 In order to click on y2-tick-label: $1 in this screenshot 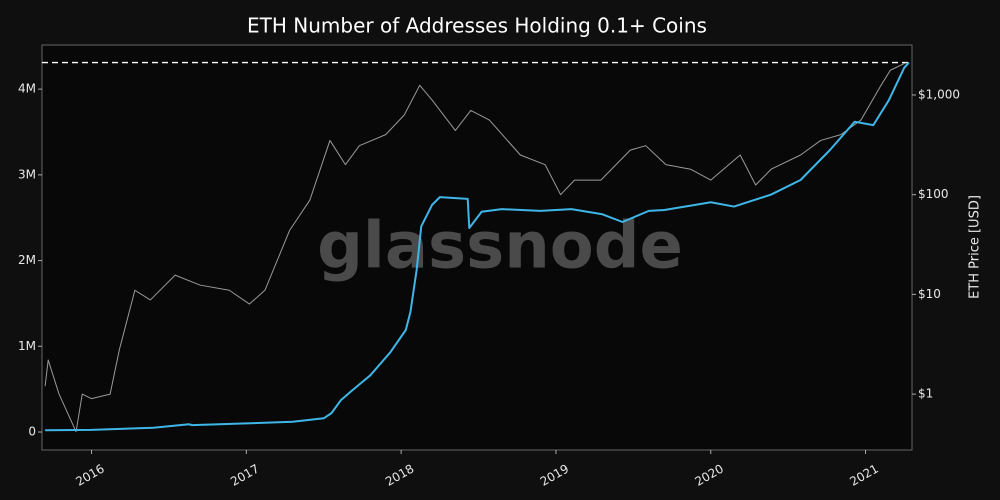, I will do `click(925, 394)`.